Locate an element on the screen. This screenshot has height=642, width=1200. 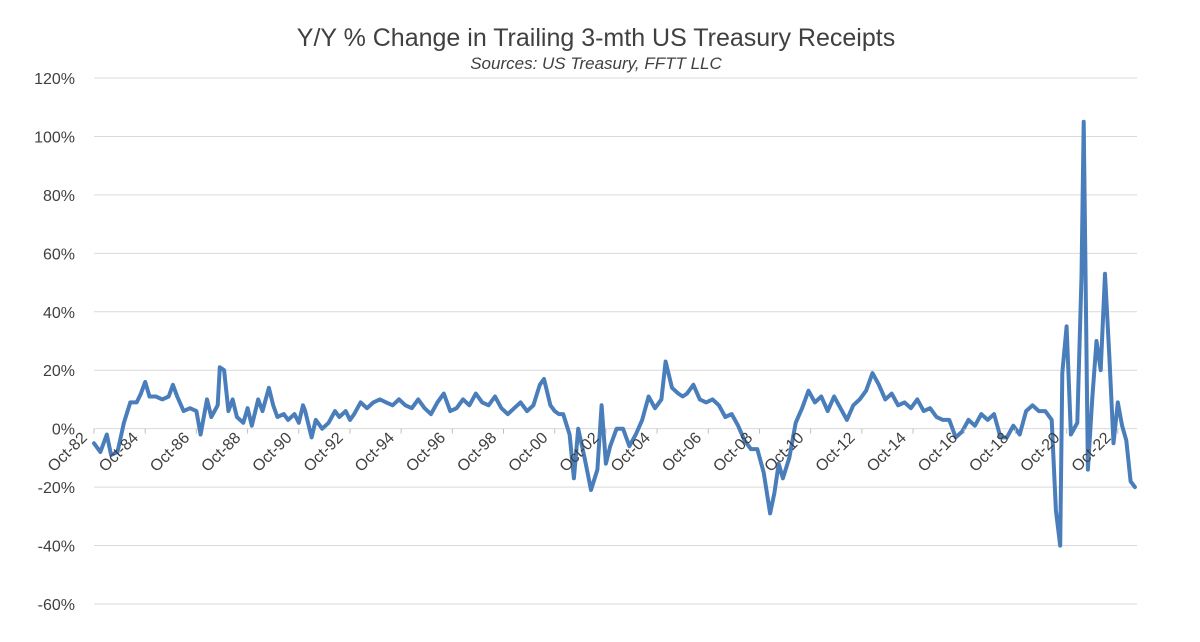
x-tick-label: Oct-14 is located at coordinates (887, 452).